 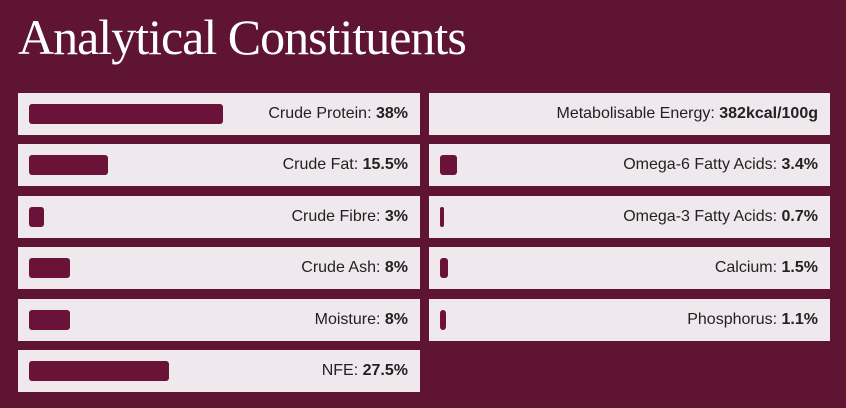 What do you see at coordinates (242, 37) in the screenshot?
I see `title: Analytical Constituents` at bounding box center [242, 37].